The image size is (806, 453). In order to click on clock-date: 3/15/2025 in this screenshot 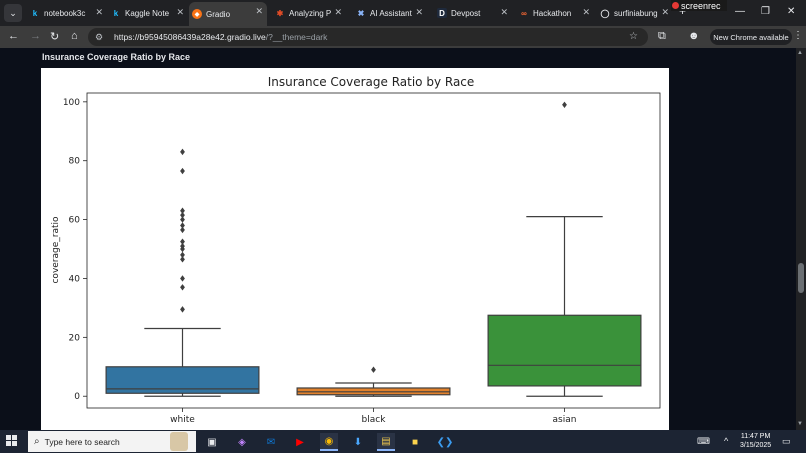, I will do `click(756, 445)`.